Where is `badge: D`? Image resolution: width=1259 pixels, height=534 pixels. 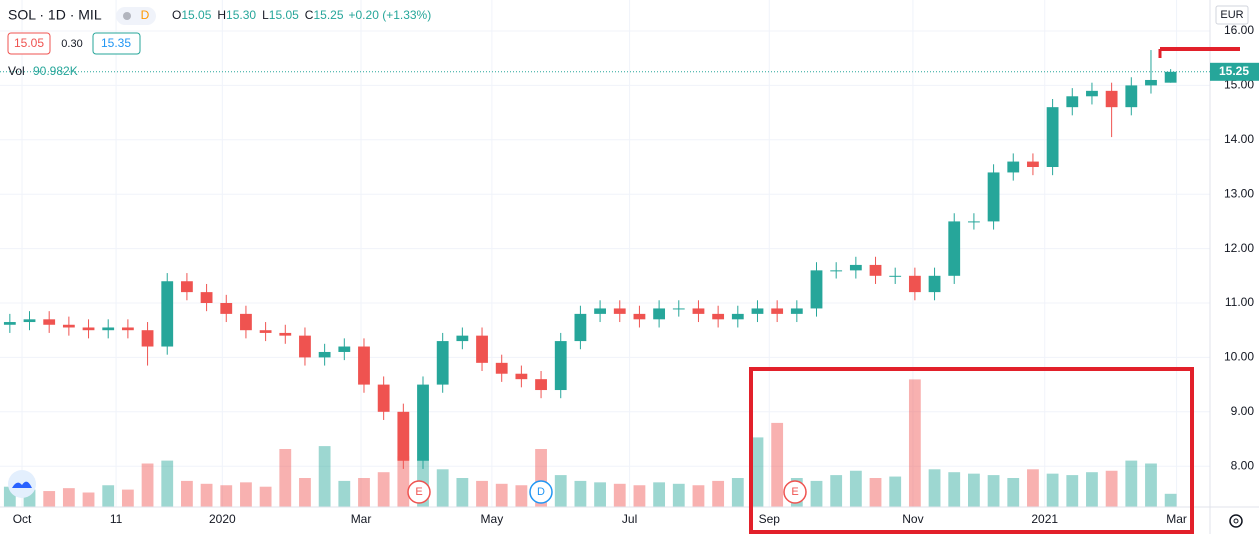 badge: D is located at coordinates (145, 15).